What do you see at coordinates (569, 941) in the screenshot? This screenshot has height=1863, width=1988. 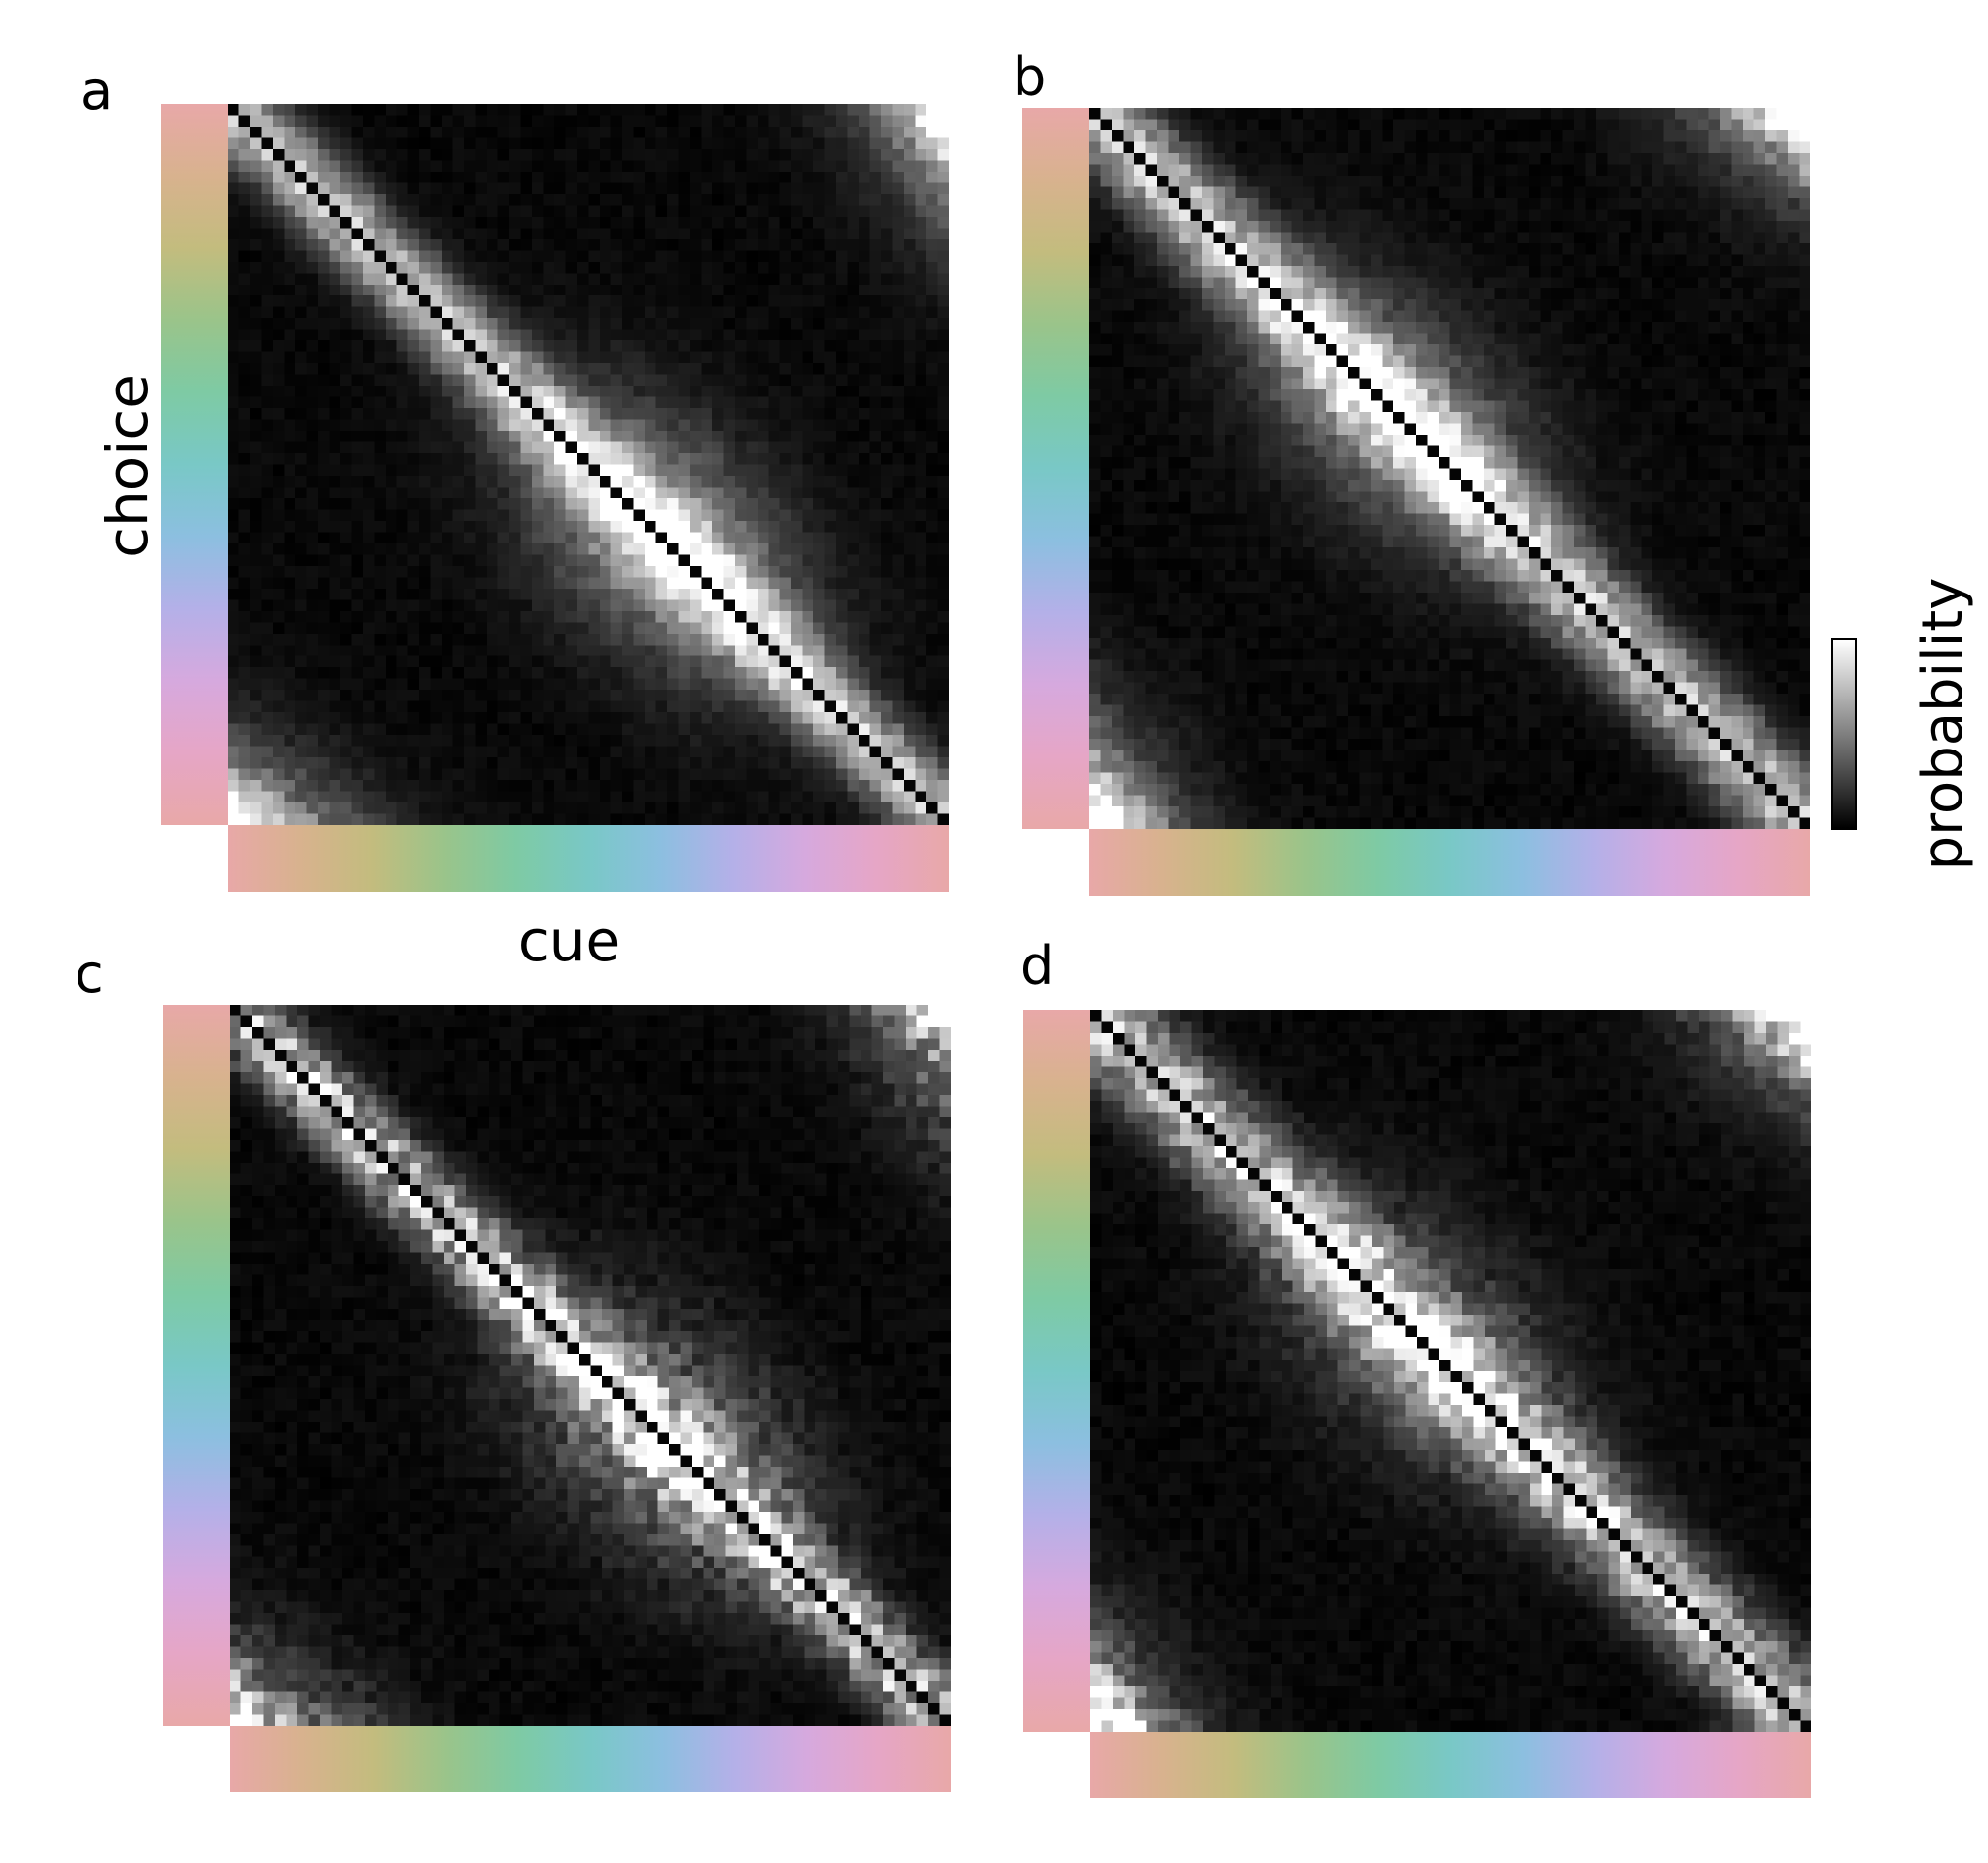 I see `x-axis-label: cue` at bounding box center [569, 941].